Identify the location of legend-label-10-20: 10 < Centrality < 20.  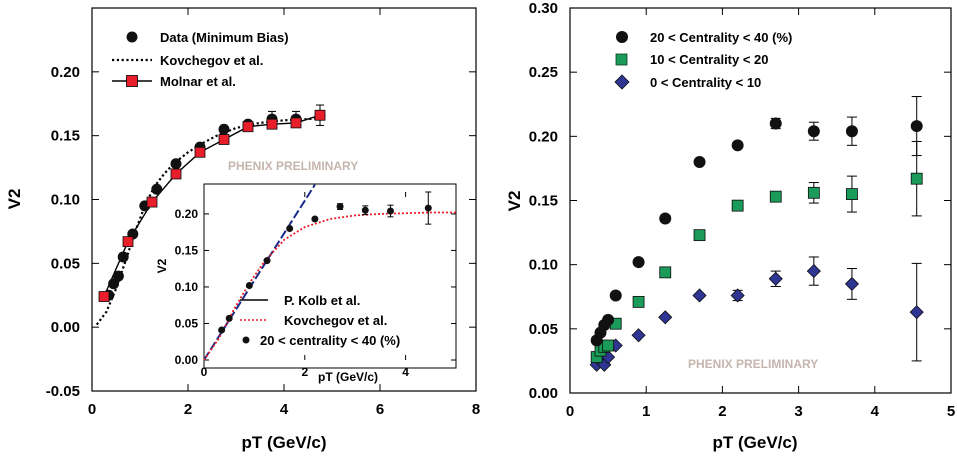
(709, 59).